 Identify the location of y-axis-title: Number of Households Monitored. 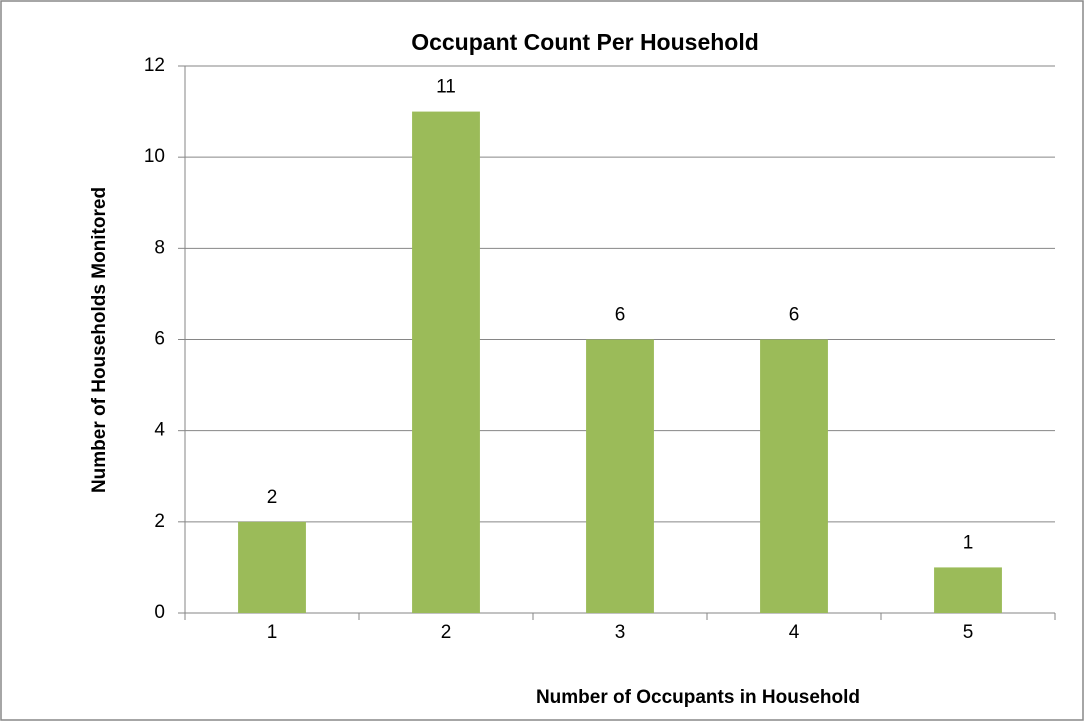
(99, 340).